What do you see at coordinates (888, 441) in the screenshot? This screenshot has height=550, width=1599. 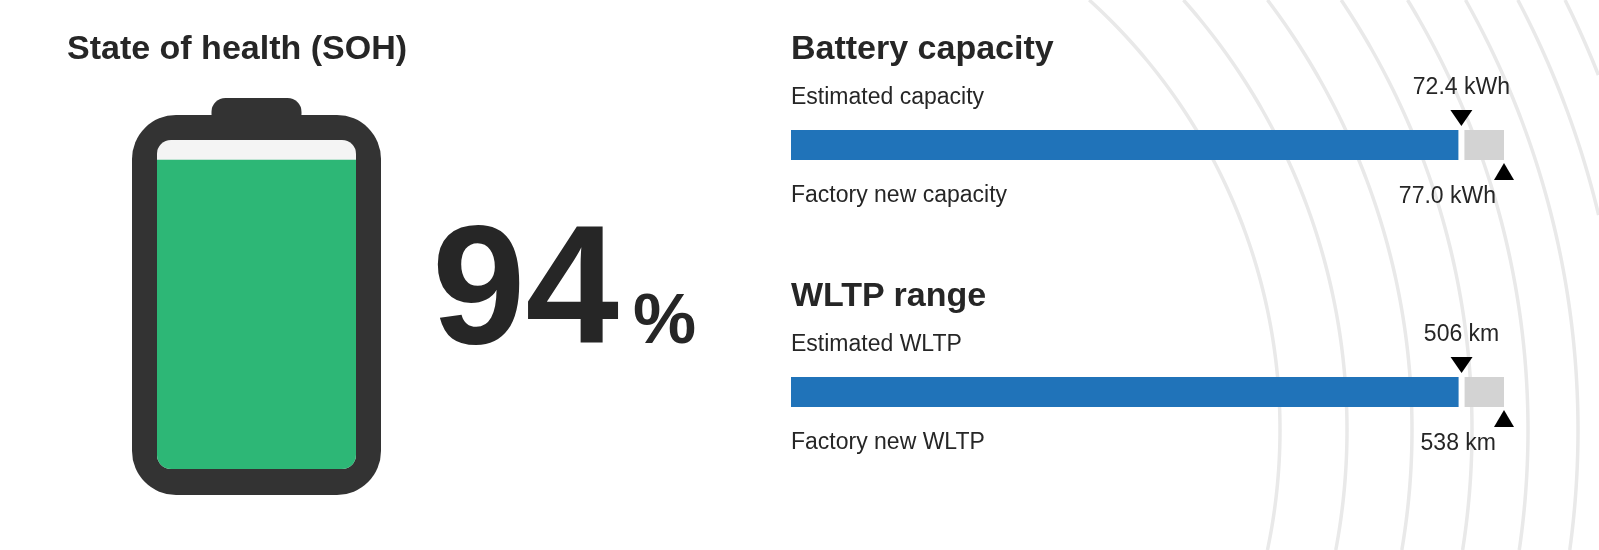 I see `category-label: Factory new WLTP` at bounding box center [888, 441].